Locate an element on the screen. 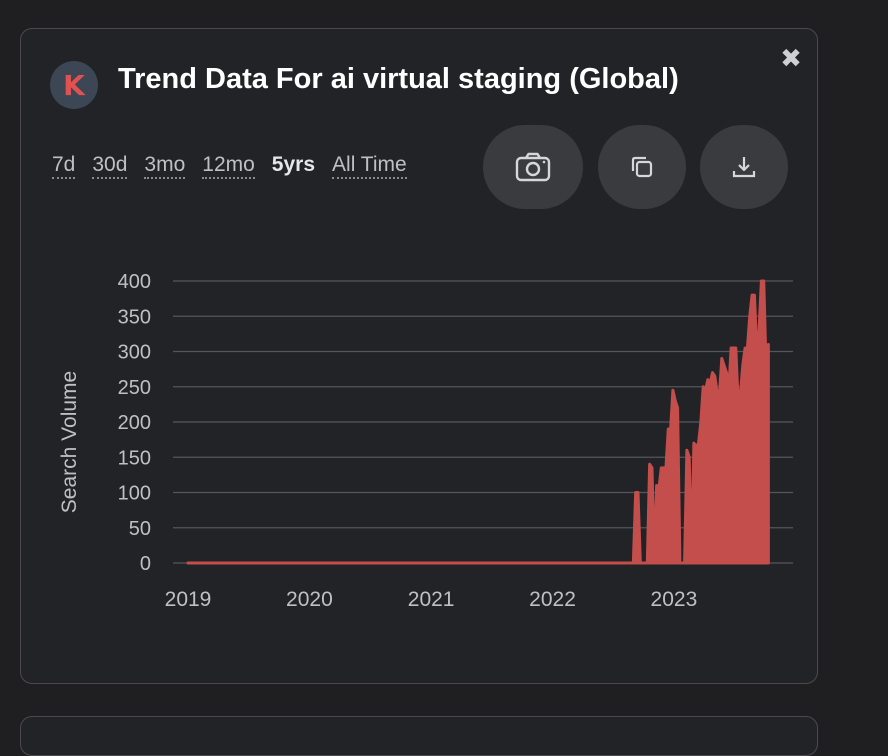 This screenshot has width=888, height=756. camera-icon is located at coordinates (533, 167).